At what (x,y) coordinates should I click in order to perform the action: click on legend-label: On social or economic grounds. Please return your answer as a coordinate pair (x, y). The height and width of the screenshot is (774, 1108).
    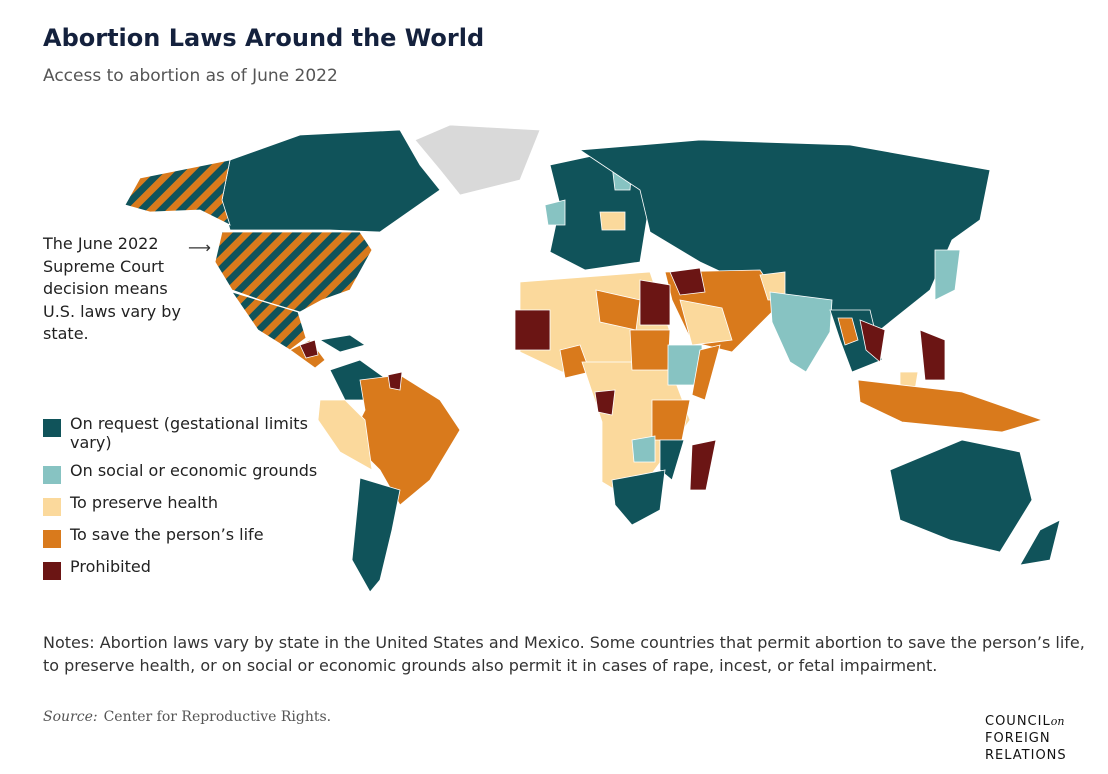
    Looking at the image, I should click on (194, 470).